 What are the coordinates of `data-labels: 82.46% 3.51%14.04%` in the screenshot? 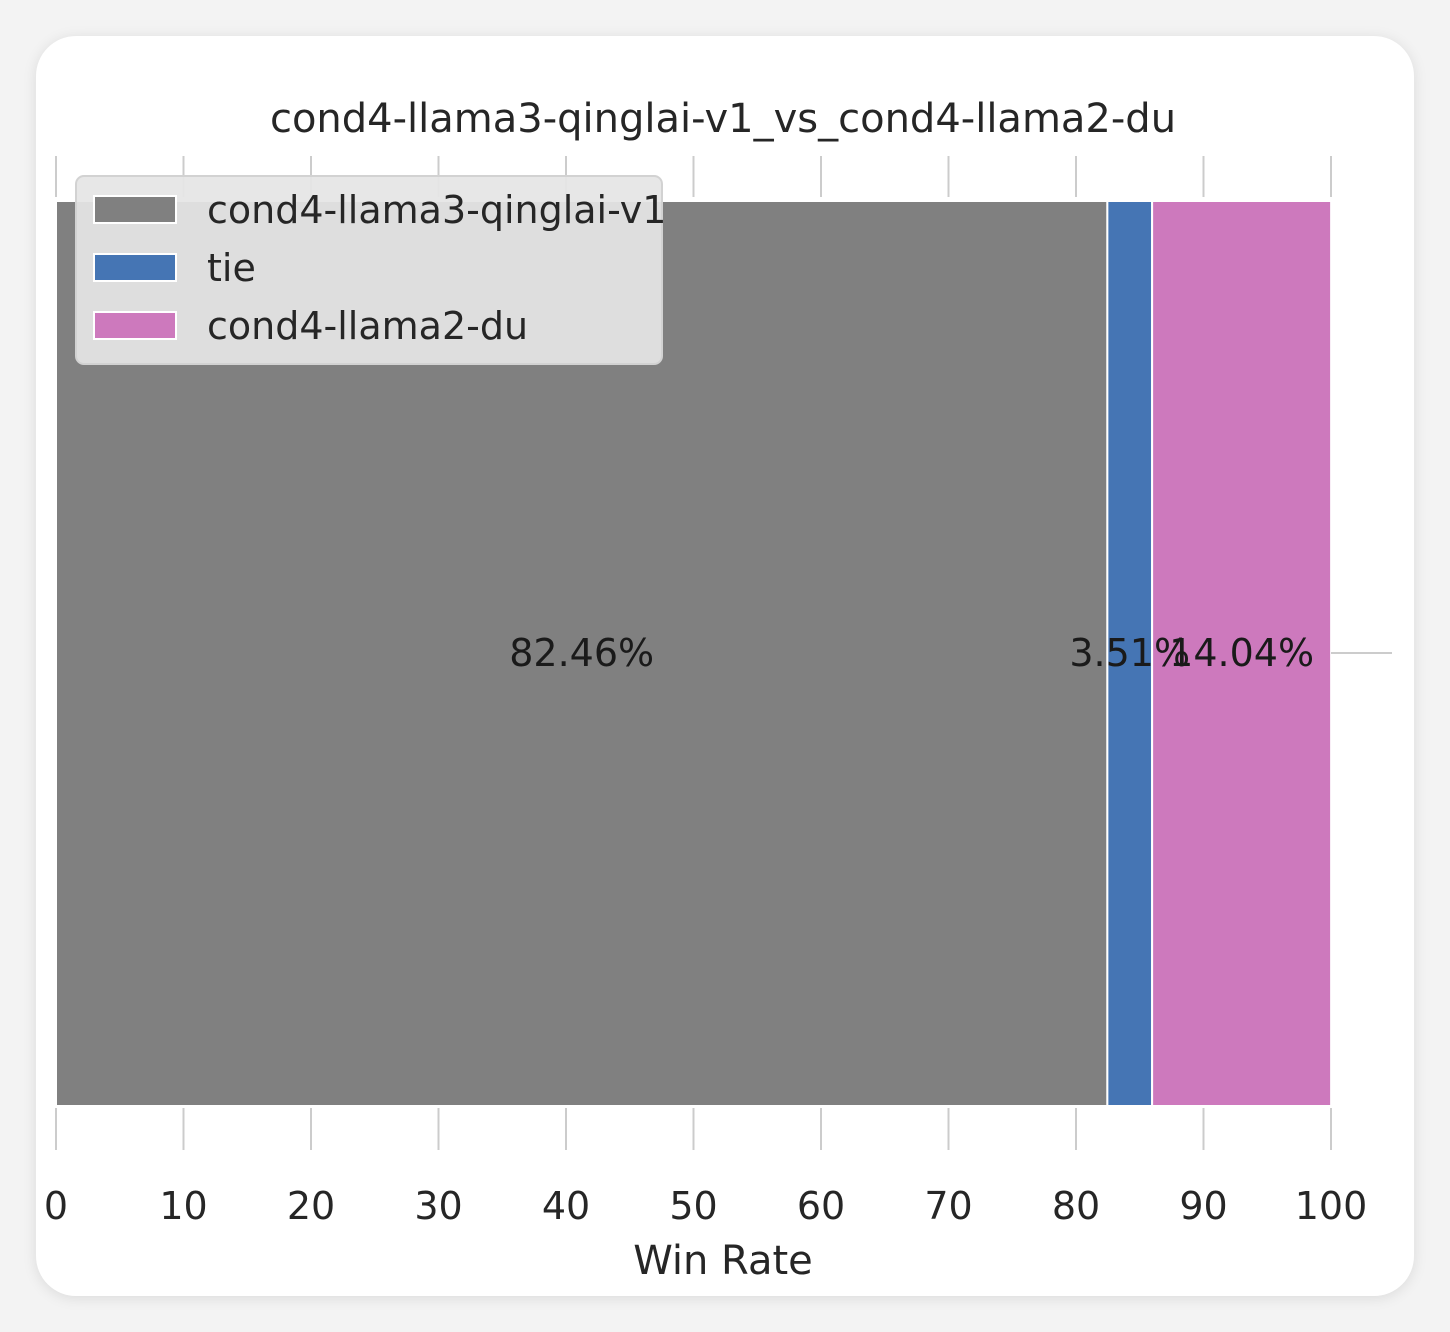 It's located at (911, 653).